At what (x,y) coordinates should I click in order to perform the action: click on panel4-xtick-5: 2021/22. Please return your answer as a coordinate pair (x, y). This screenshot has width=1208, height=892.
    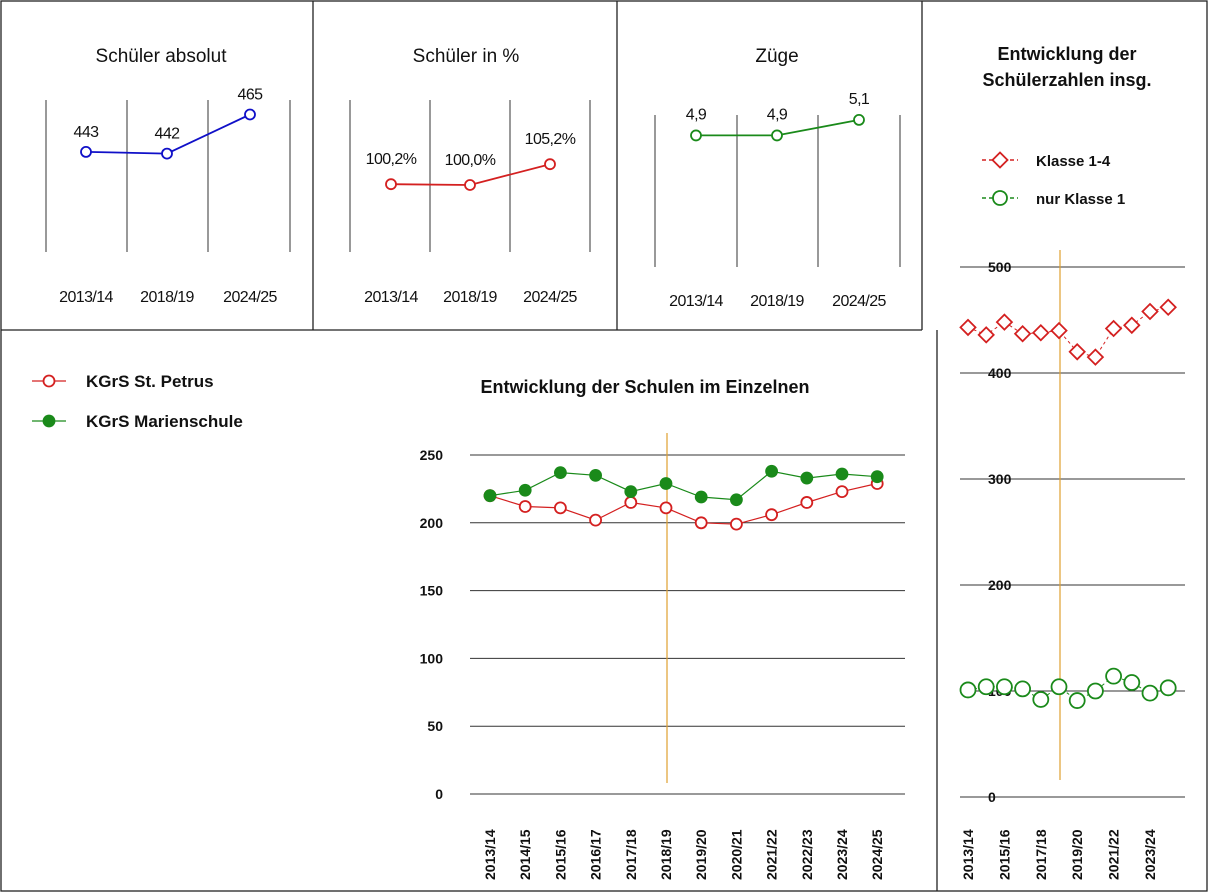
    Looking at the image, I should click on (1114, 854).